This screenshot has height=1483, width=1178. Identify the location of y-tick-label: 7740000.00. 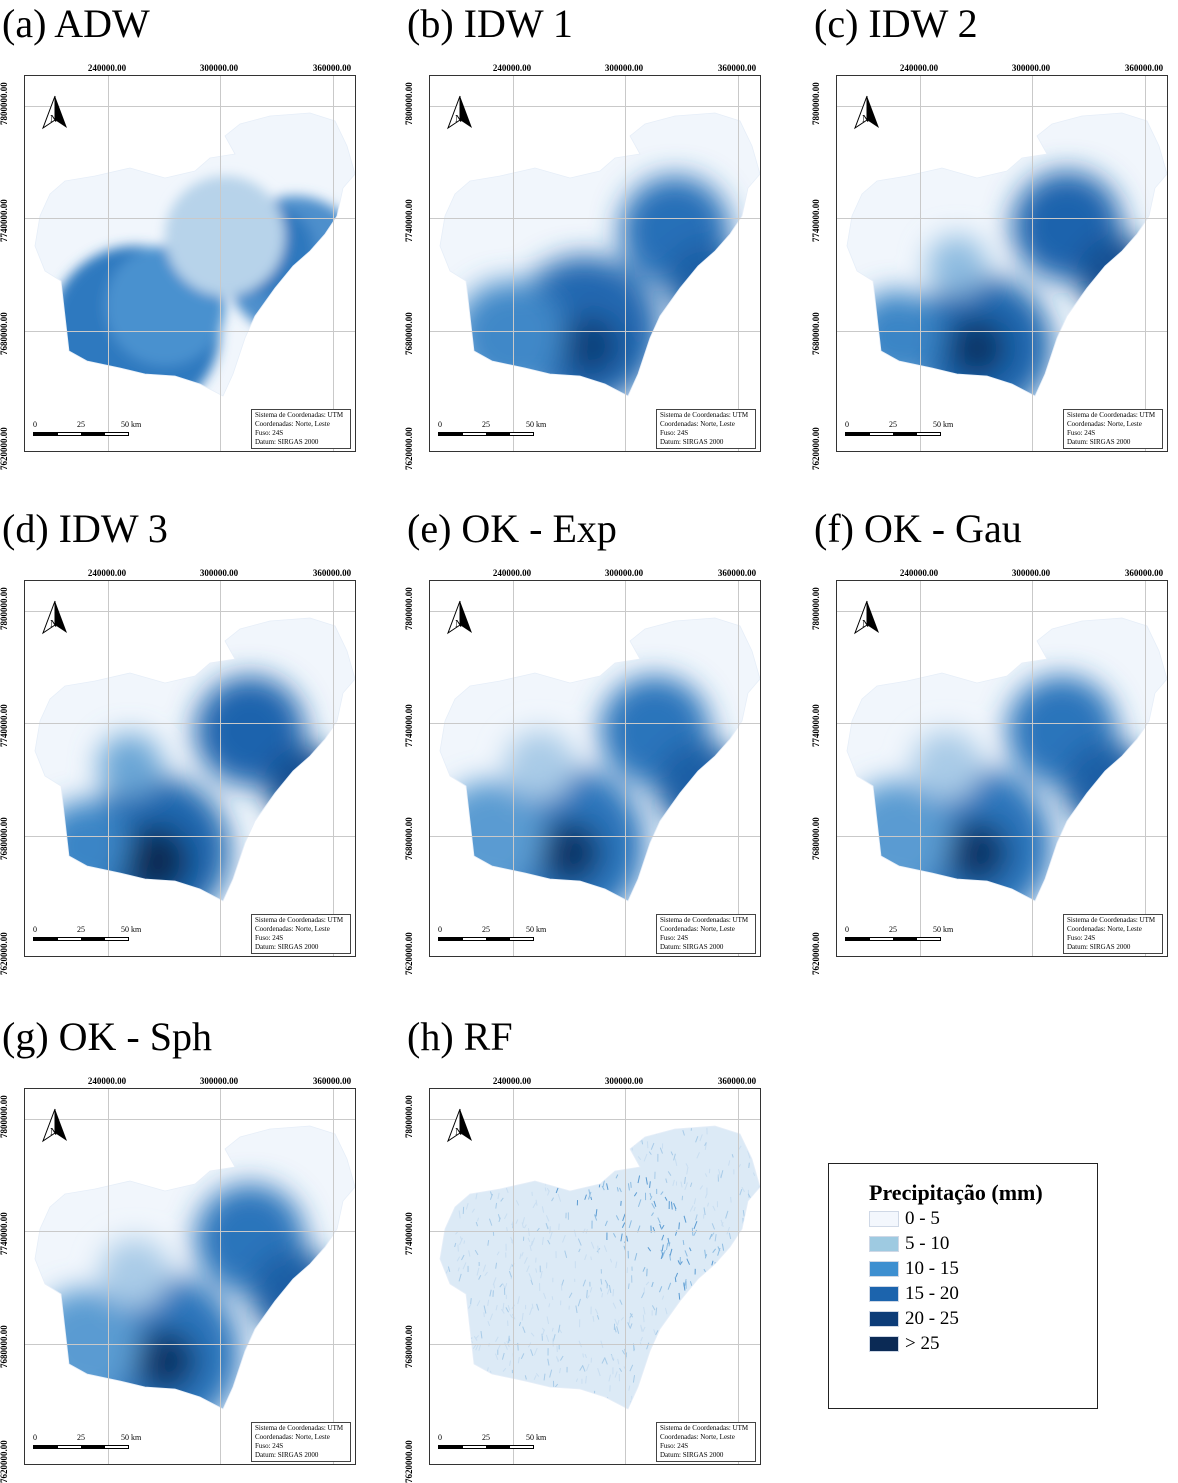
(409, 220).